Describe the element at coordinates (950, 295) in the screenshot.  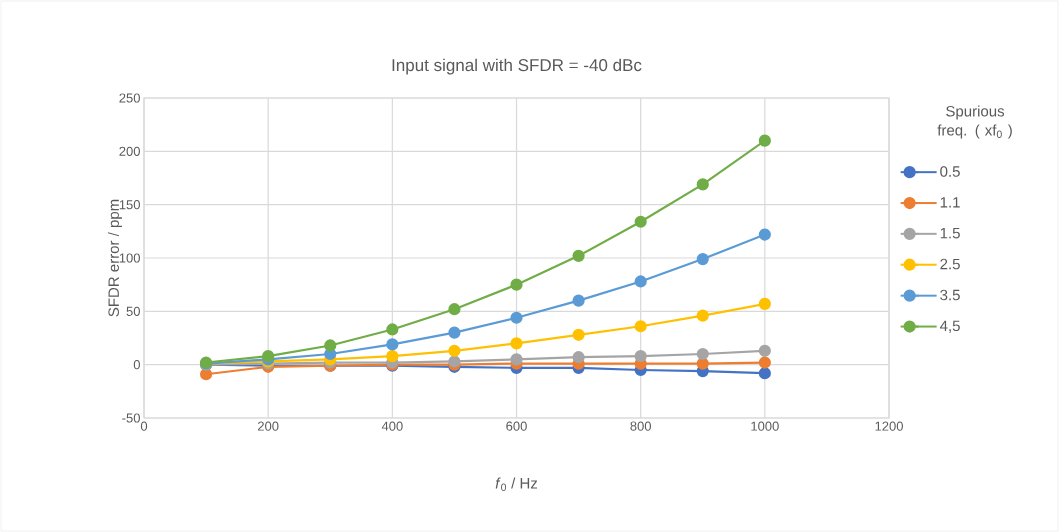
I see `legend-label: 3.5` at that location.